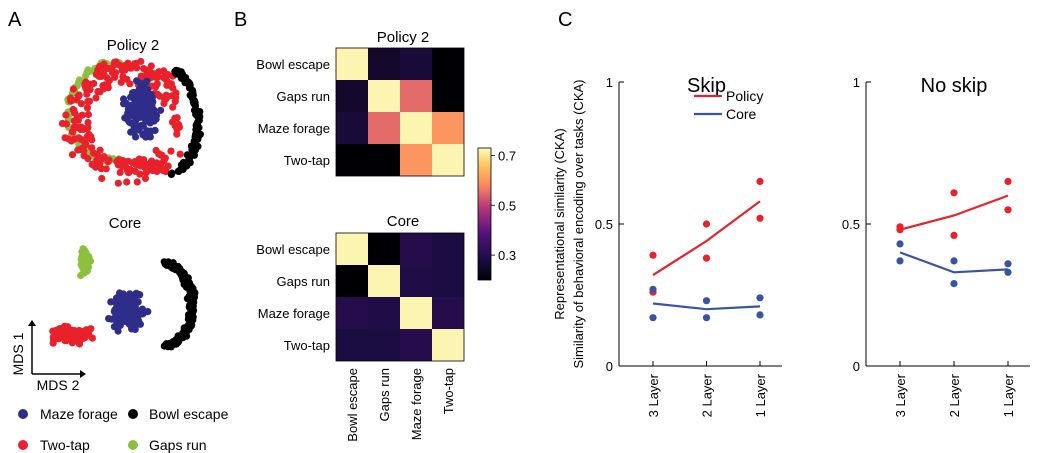 Image resolution: width=1044 pixels, height=453 pixels. Describe the element at coordinates (18, 353) in the screenshot. I see `mds-axis-y-label: MDS 1` at that location.